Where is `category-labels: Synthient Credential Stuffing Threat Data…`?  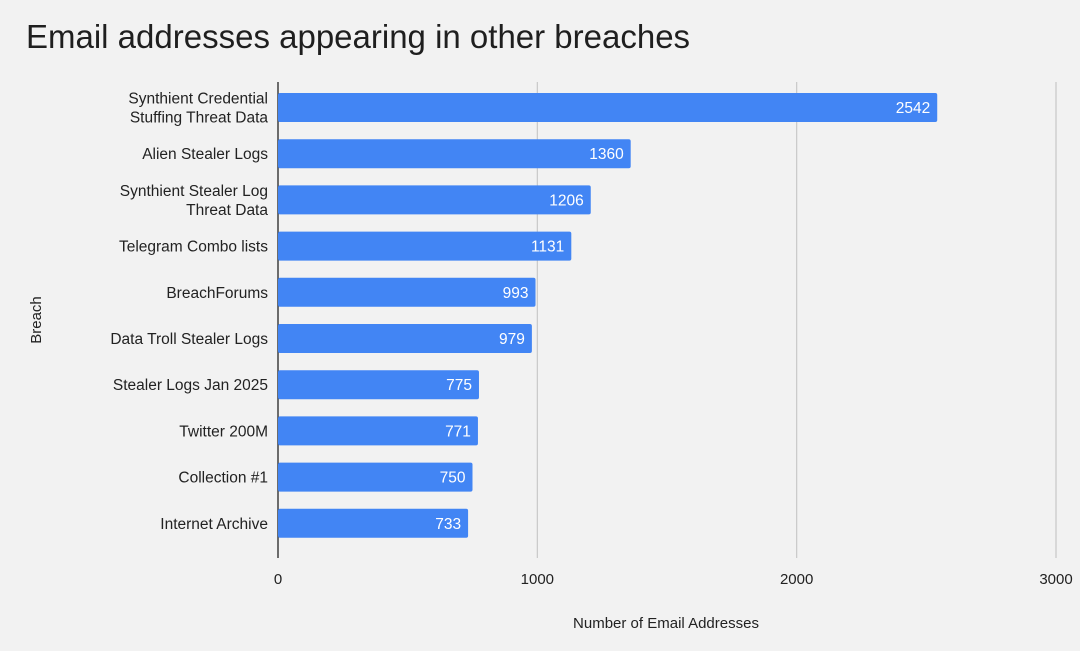
category-labels: Synthient Credential Stuffing Threat Data… is located at coordinates (189, 312).